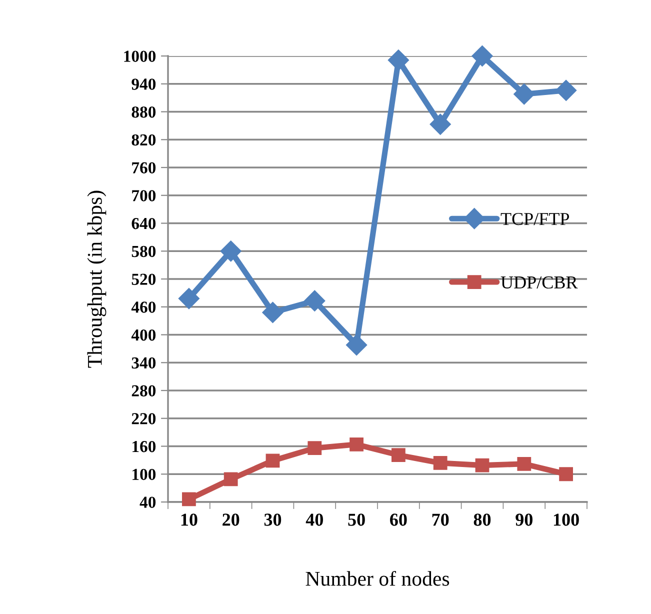 This screenshot has height=614, width=651. Describe the element at coordinates (144, 84) in the screenshot. I see `y-tick-label: 940` at that location.